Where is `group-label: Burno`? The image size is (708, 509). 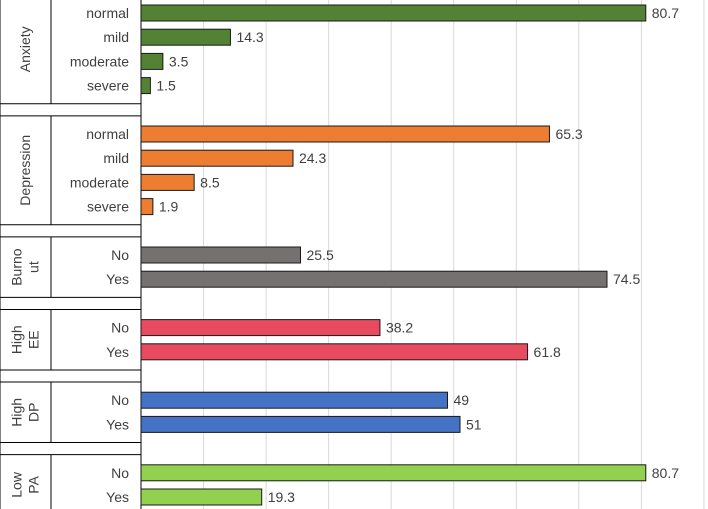 group-label: Burno is located at coordinates (17, 267).